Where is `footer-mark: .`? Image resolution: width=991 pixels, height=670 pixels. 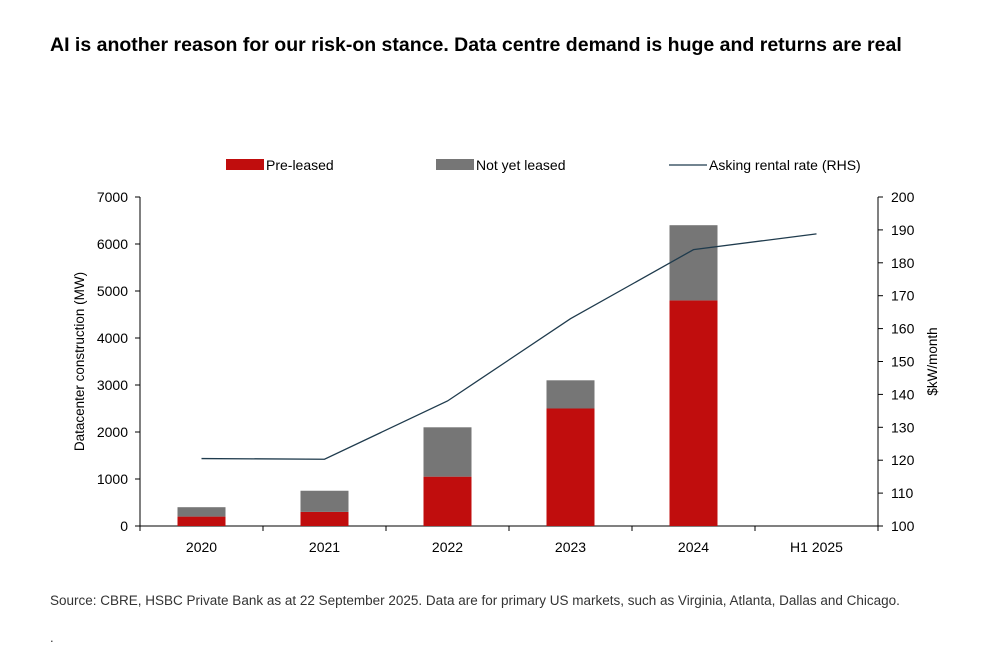
footer-mark: . is located at coordinates (52, 637).